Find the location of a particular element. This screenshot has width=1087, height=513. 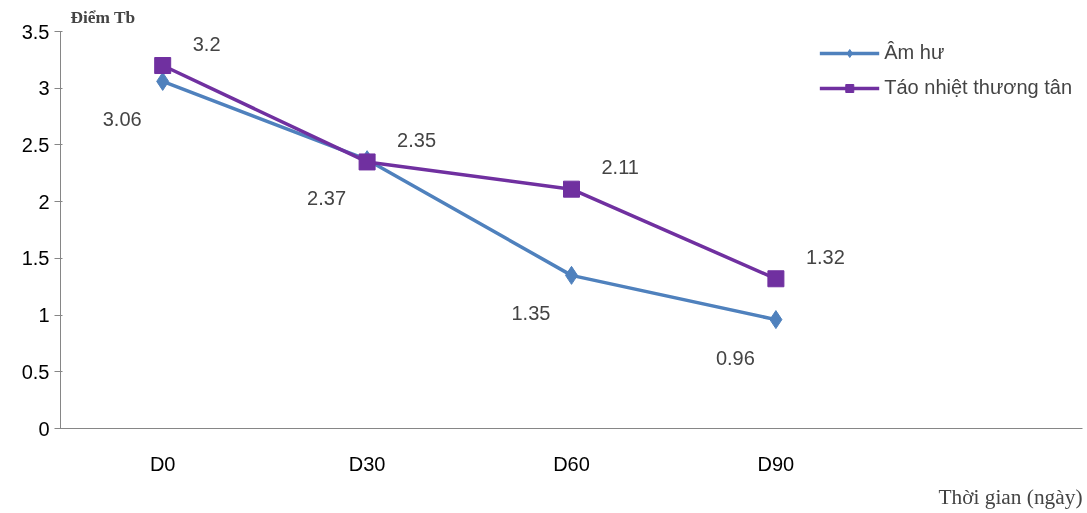

data-label: 0.96 is located at coordinates (735, 357).